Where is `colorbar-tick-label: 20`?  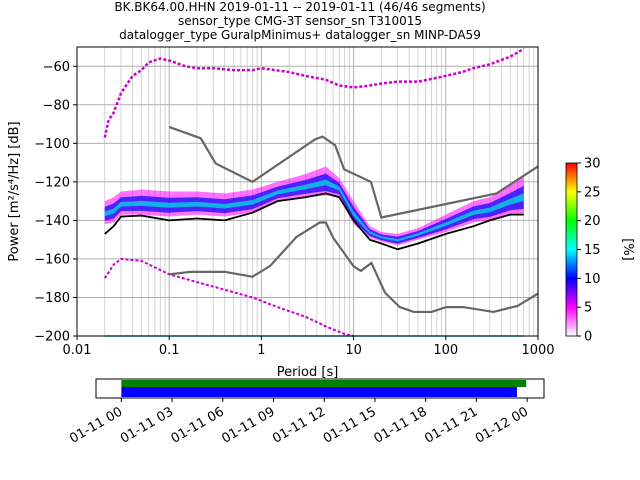
colorbar-tick-label: 20 is located at coordinates (592, 221).